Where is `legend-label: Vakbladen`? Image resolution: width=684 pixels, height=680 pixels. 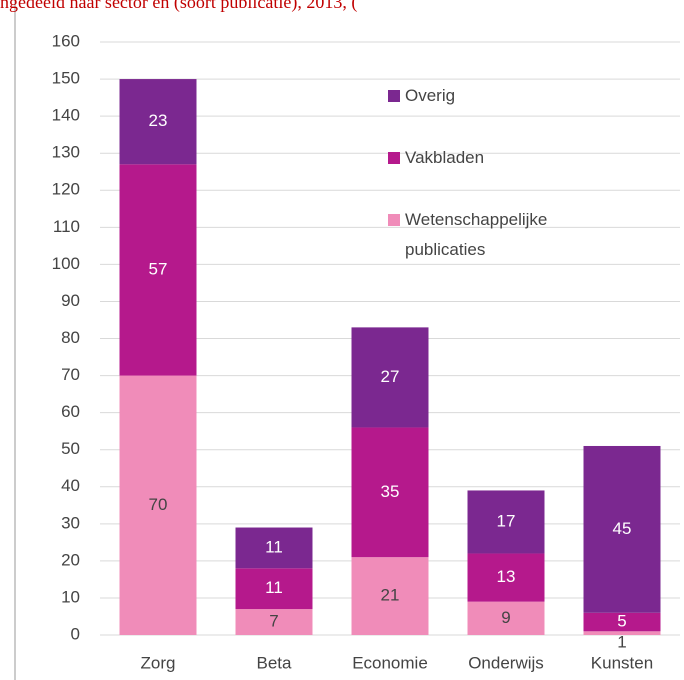
legend-label: Vakbladen is located at coordinates (445, 157).